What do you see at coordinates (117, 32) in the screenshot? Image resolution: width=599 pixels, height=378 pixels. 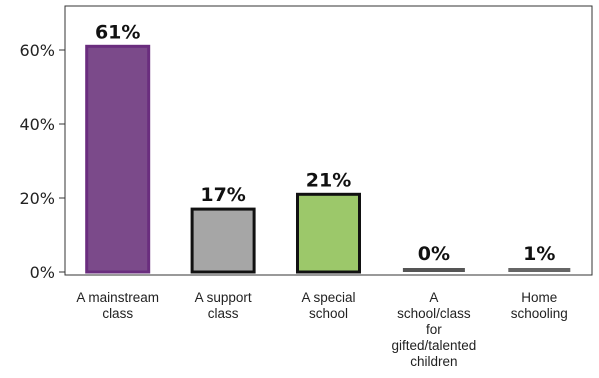 I see `data-label: 61%` at bounding box center [117, 32].